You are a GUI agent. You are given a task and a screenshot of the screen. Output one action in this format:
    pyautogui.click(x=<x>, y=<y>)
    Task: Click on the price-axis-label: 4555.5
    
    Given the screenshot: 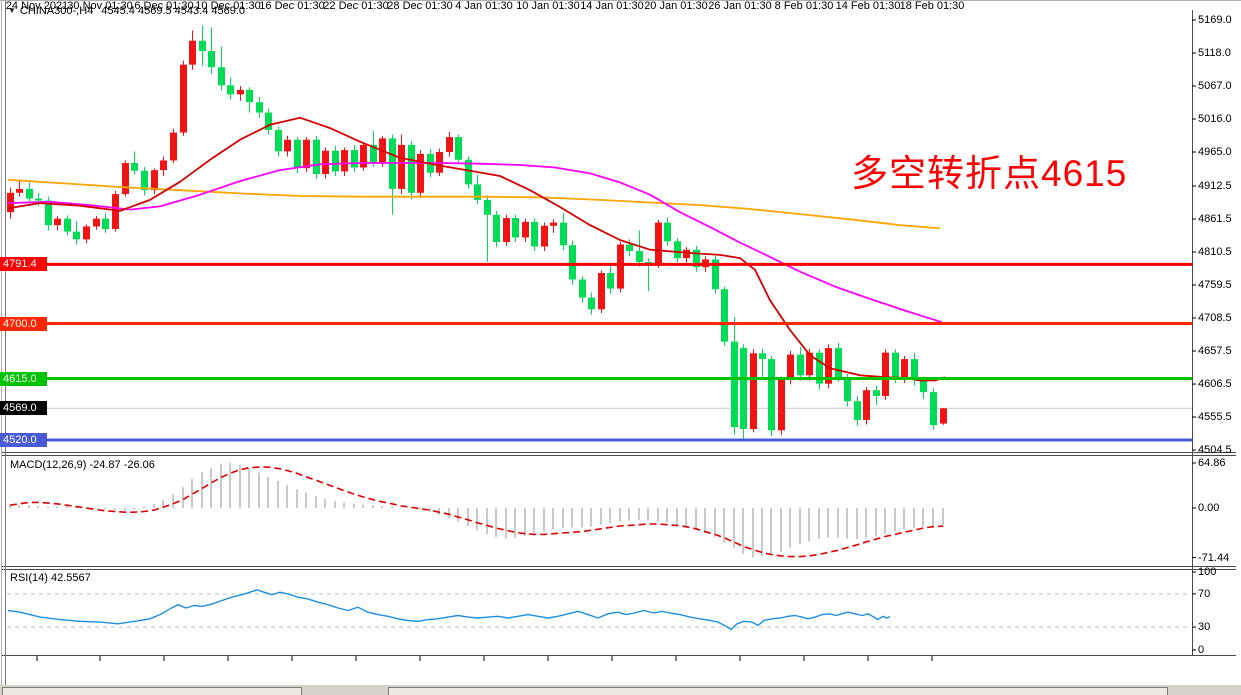 What is the action you would take?
    pyautogui.click(x=1215, y=417)
    